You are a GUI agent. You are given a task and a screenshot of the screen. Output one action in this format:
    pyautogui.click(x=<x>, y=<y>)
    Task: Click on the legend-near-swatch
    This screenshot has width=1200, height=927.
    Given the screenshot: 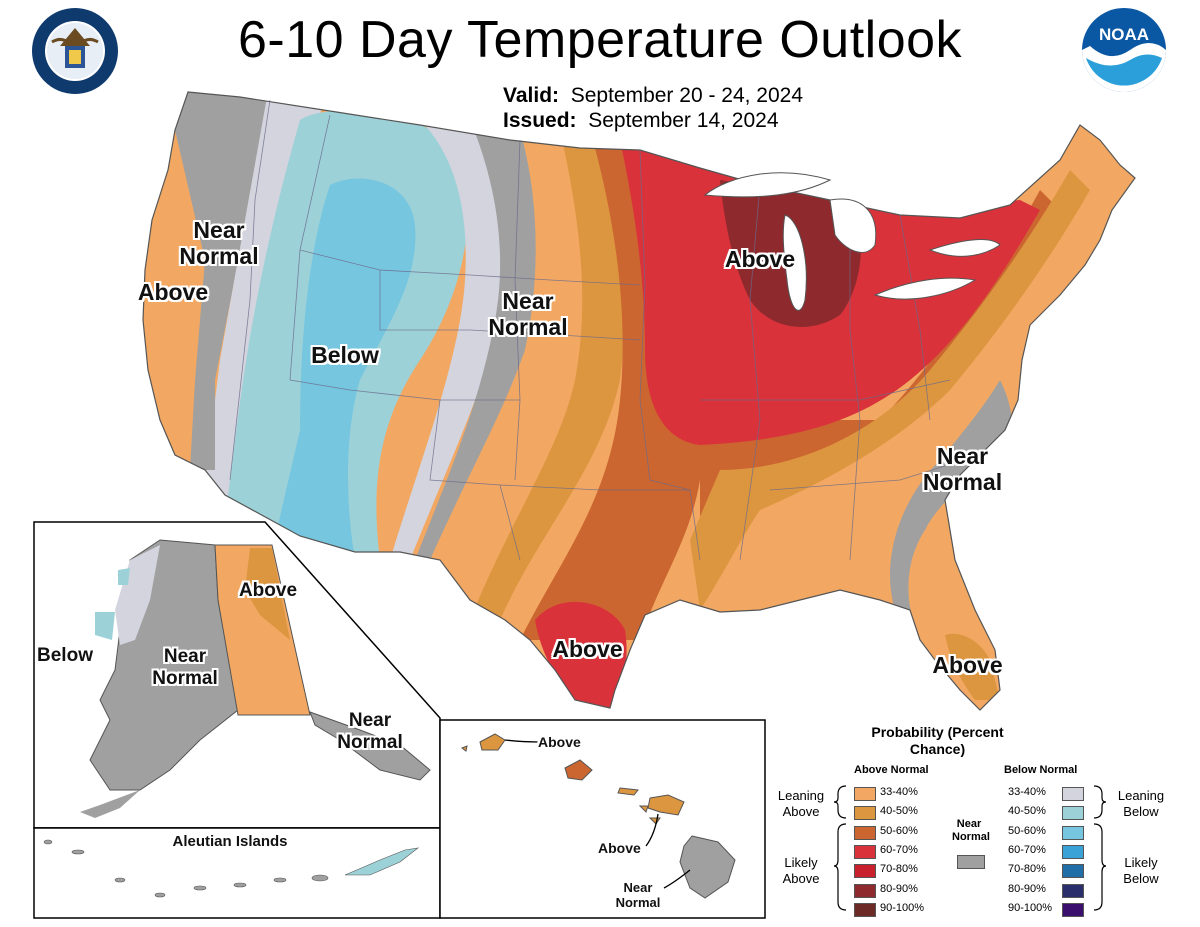 What is the action you would take?
    pyautogui.click(x=971, y=862)
    